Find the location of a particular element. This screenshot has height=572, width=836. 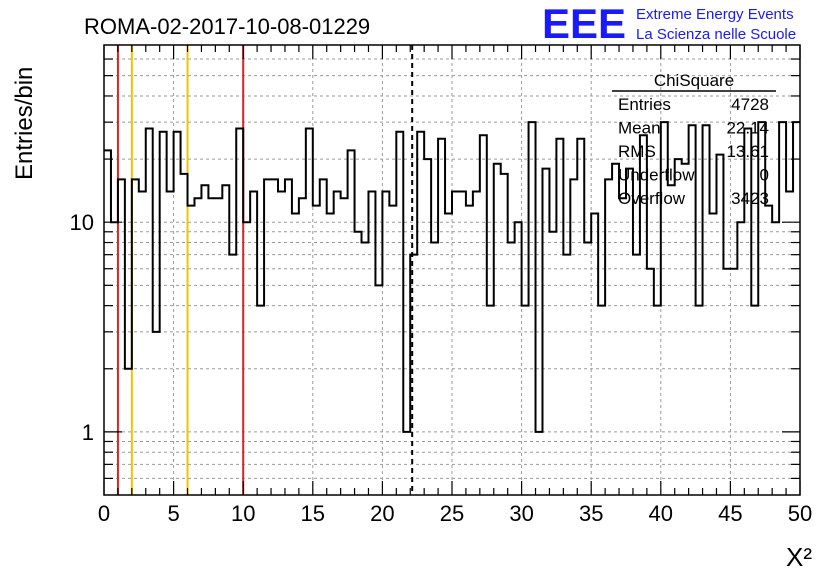

stats-row-value: 4728 is located at coordinates (750, 104).